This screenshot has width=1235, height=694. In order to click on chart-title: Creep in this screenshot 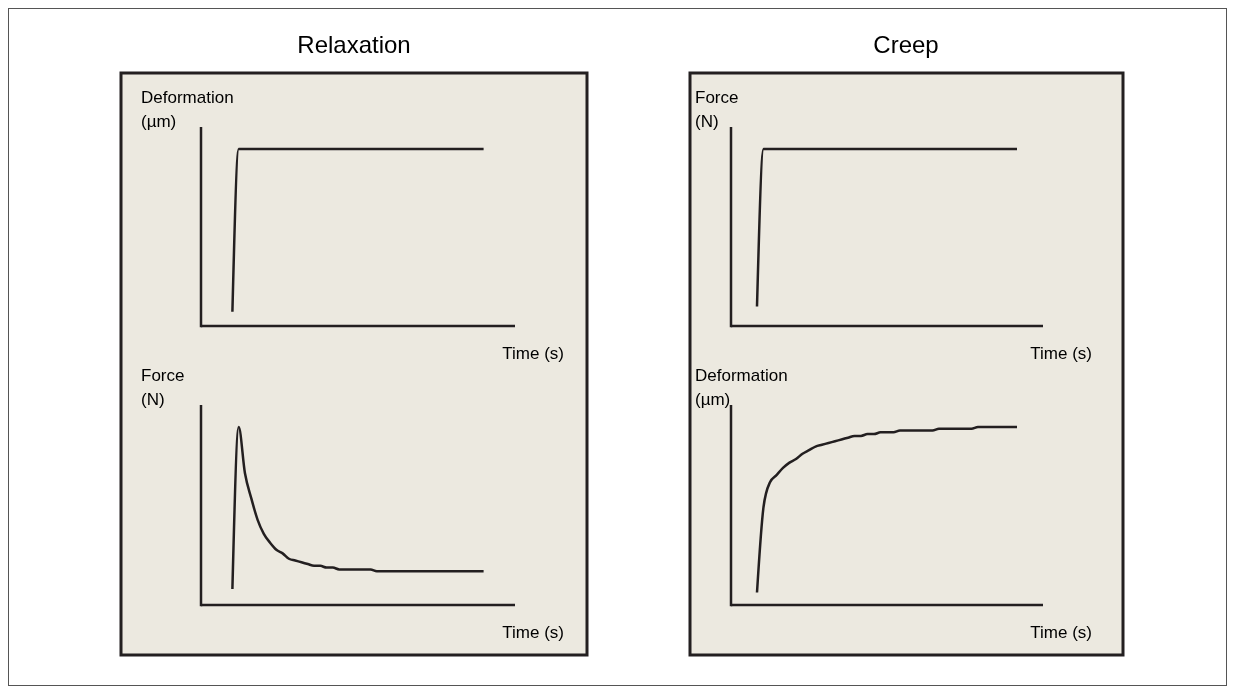, I will do `click(906, 44)`.